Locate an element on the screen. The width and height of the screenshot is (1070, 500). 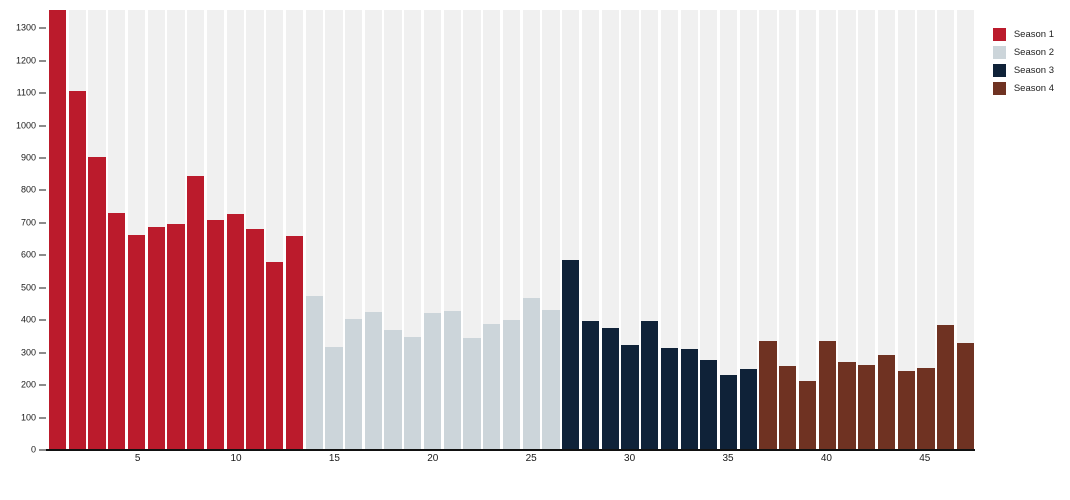
x-axis-labels: 5 10 15 20 25 30 35 40 45 is located at coordinates (511, 461).